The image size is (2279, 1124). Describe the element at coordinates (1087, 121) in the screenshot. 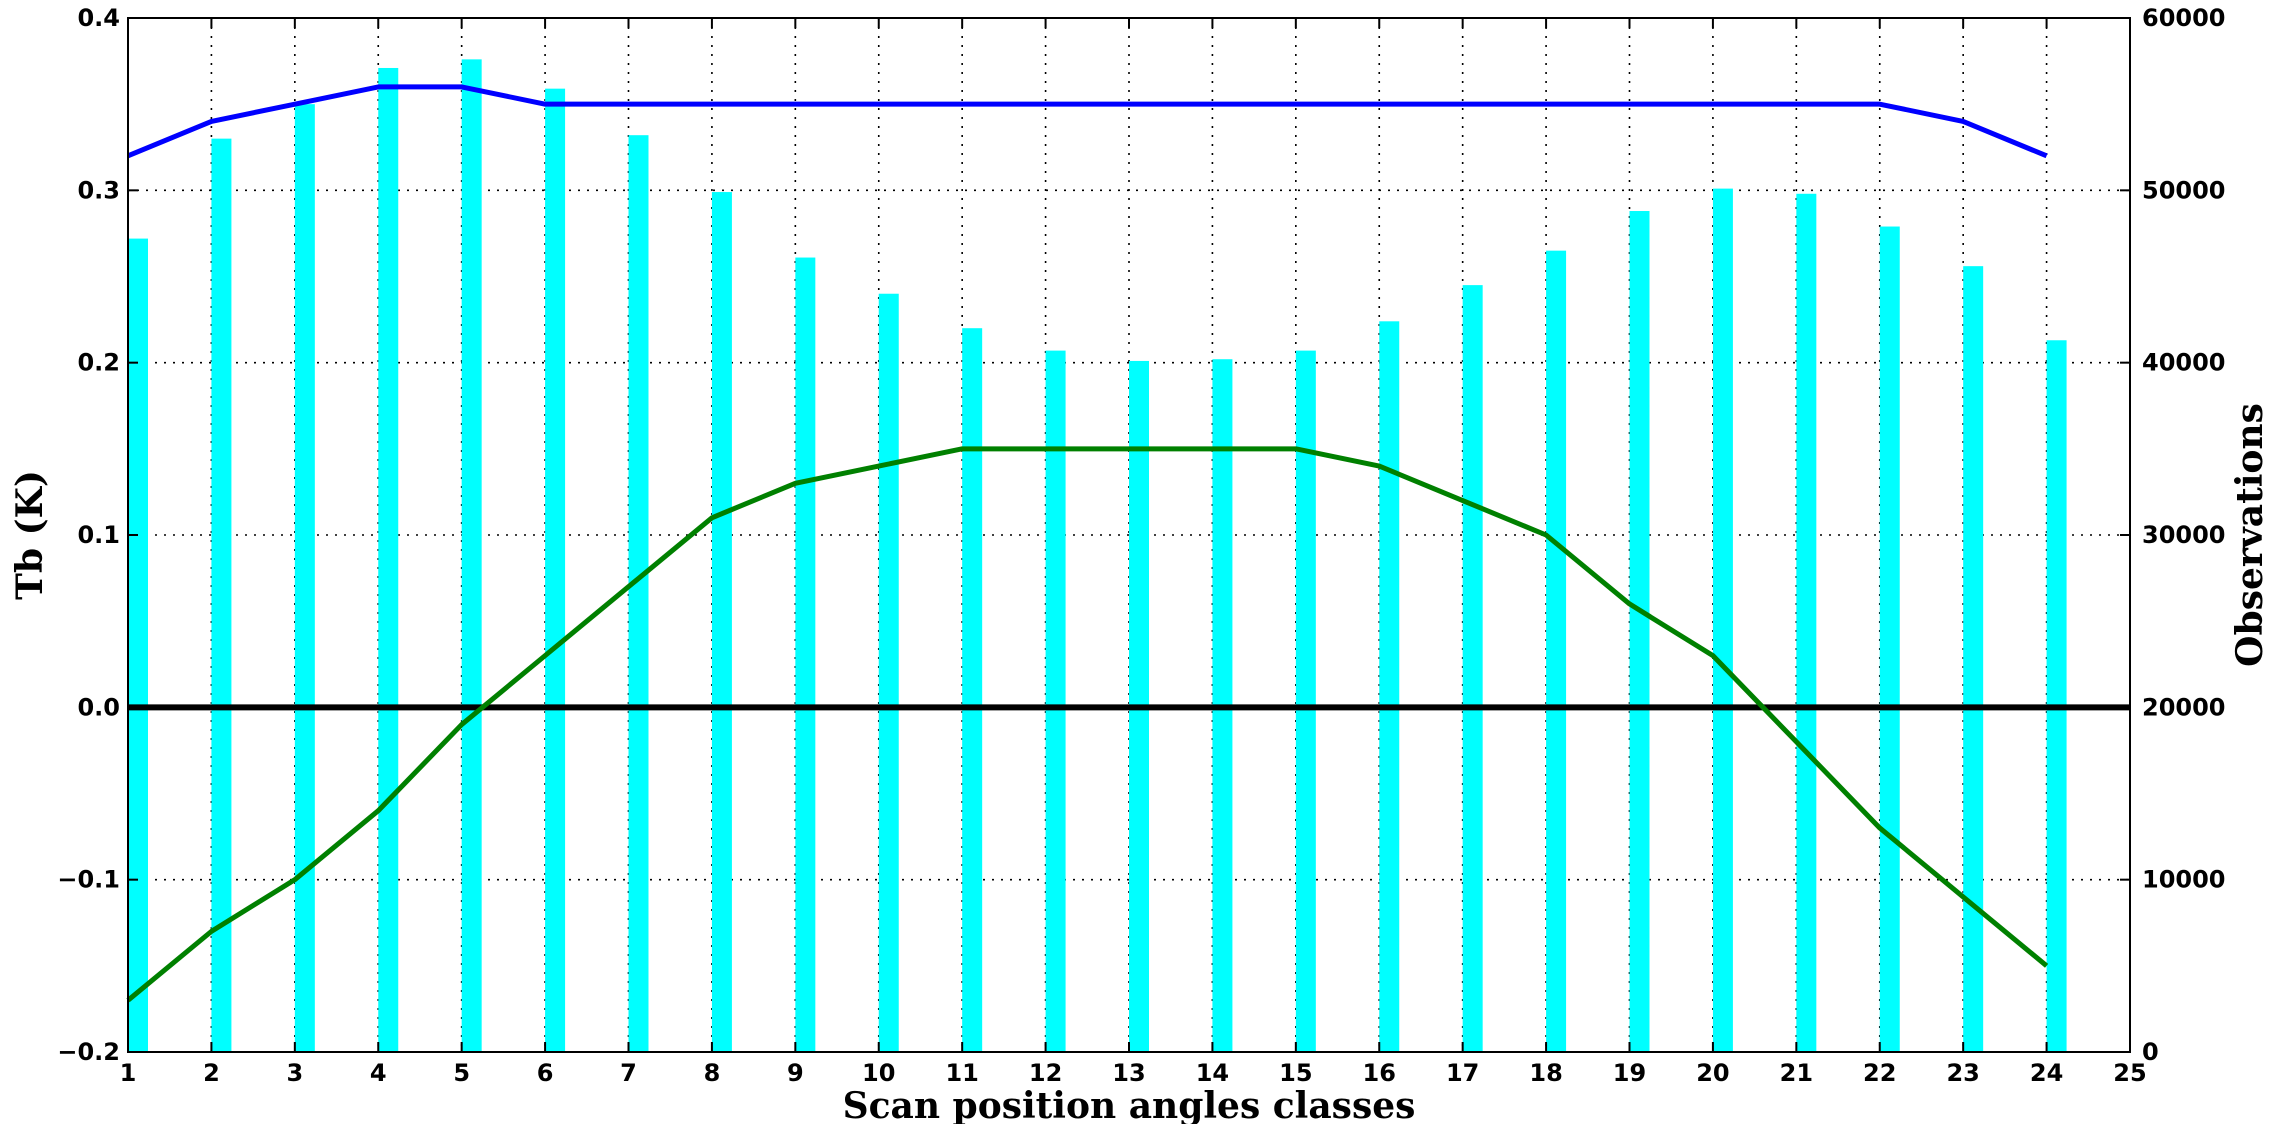

I see `blue-series-line` at that location.